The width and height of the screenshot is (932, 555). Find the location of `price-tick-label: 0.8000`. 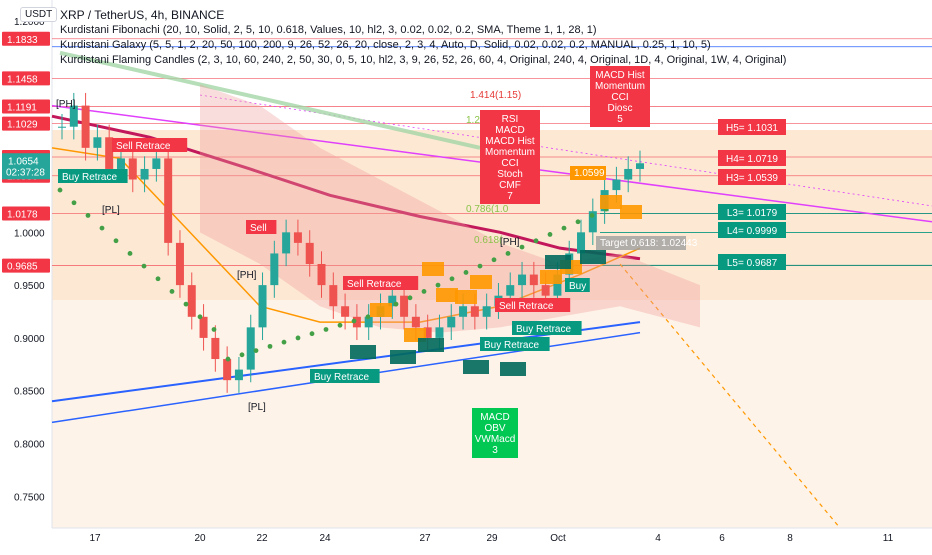

price-tick-label: 0.8000 is located at coordinates (29, 445).